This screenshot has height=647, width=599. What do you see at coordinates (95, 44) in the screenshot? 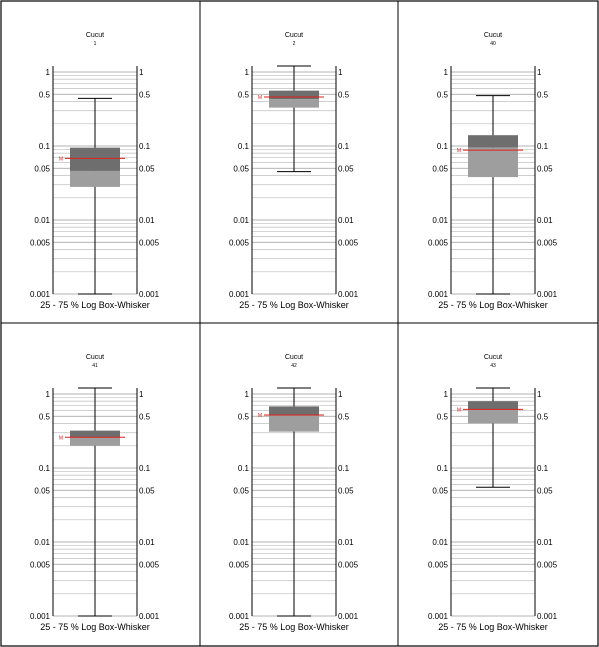
I see `chart-subtitle: 1` at bounding box center [95, 44].